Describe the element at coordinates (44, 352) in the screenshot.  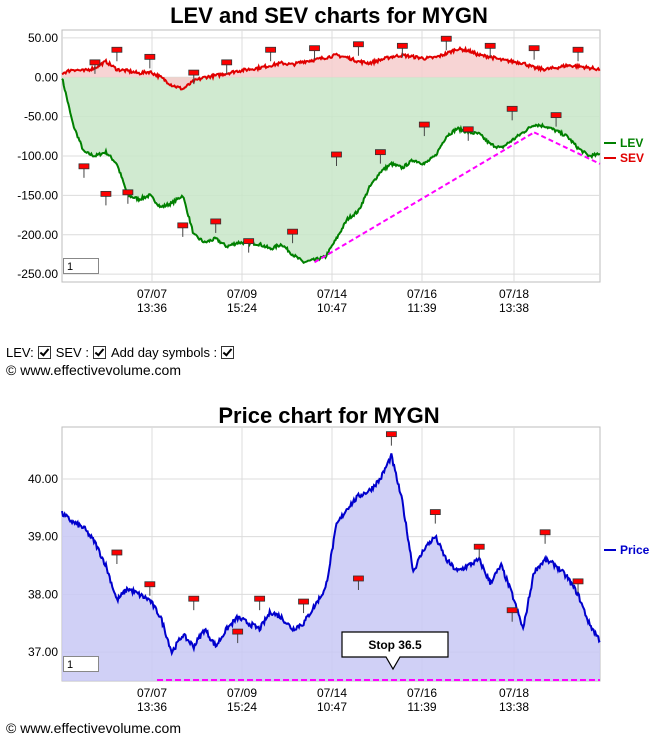
I see `lev-checkbox` at that location.